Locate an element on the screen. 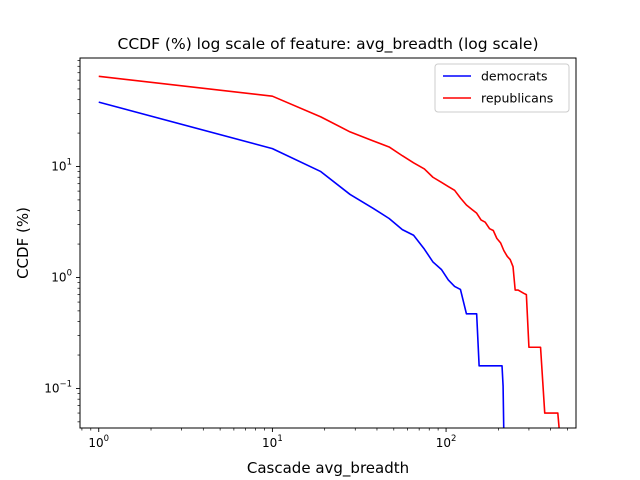 The height and width of the screenshot is (480, 640). y-tick-label: 10⁰ is located at coordinates (61, 276).